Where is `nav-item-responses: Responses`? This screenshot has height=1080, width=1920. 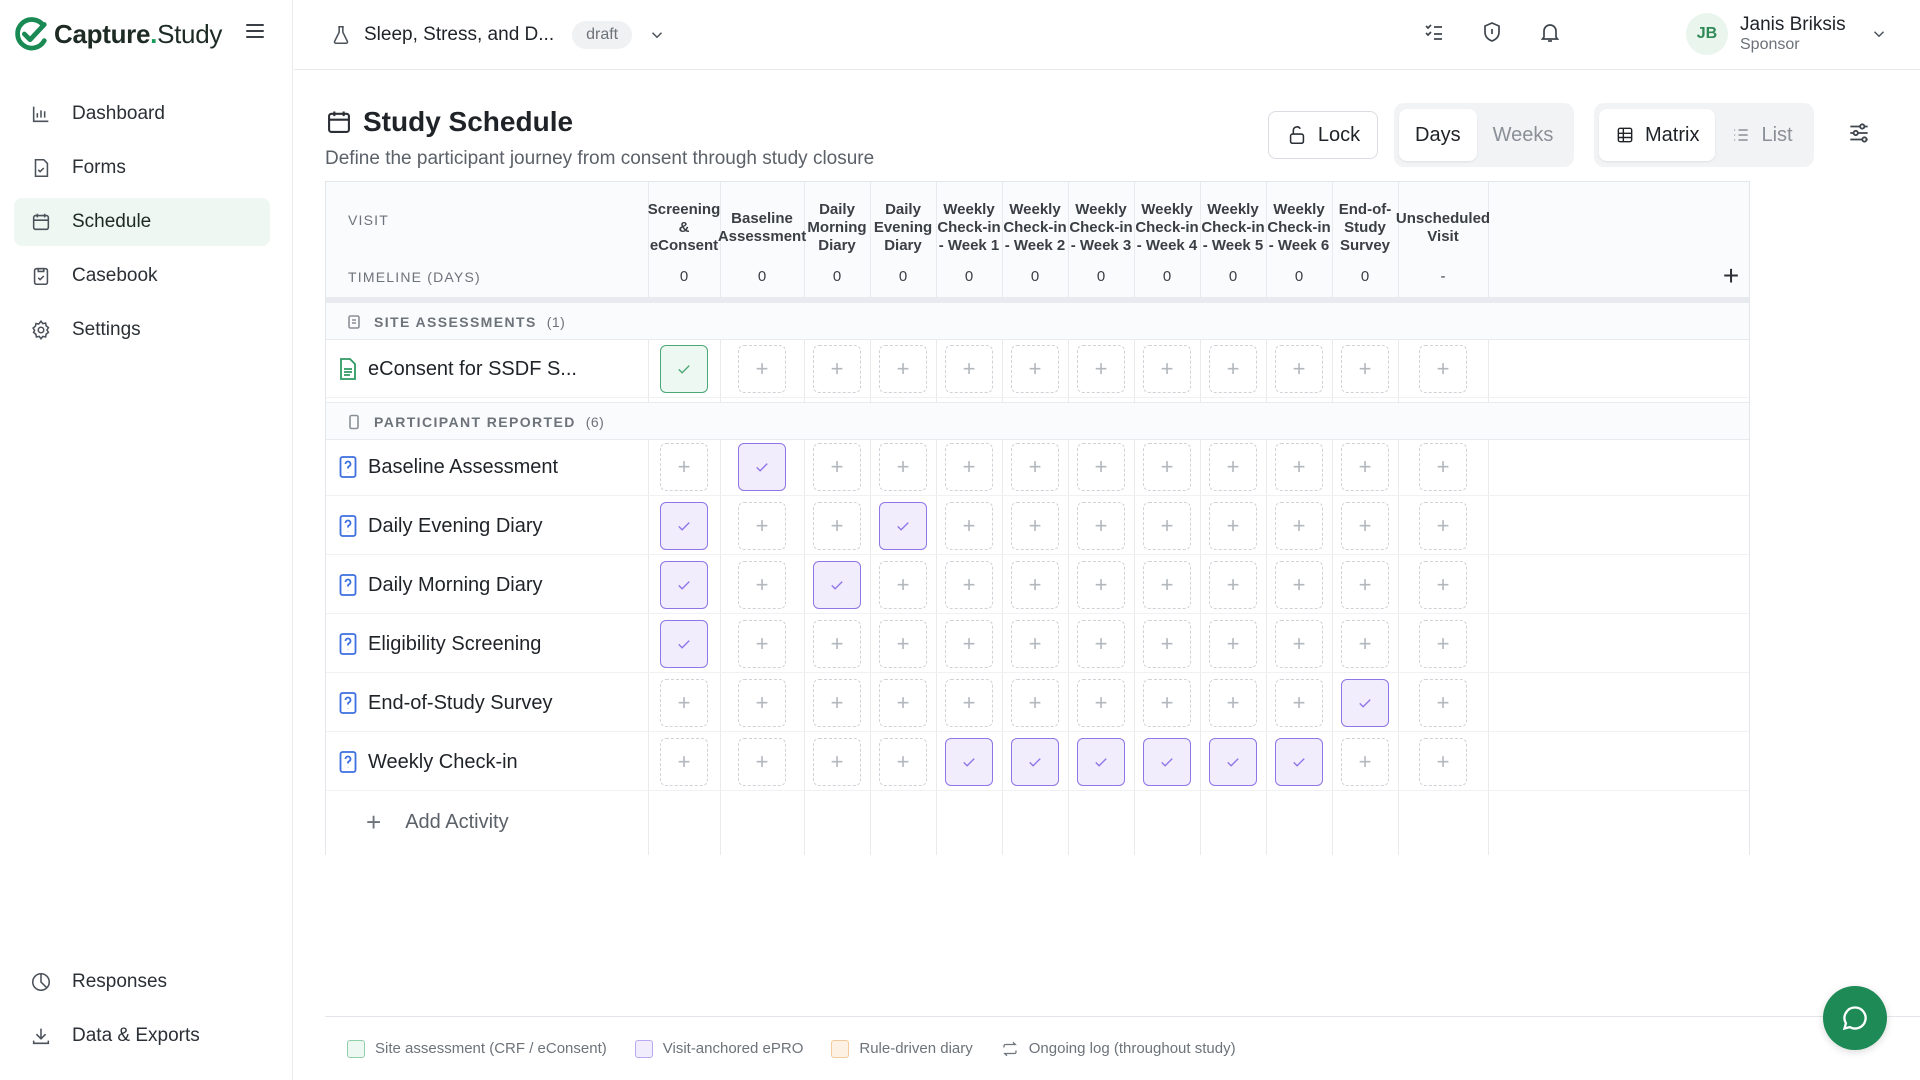
nav-item-responses: Responses is located at coordinates (142, 982).